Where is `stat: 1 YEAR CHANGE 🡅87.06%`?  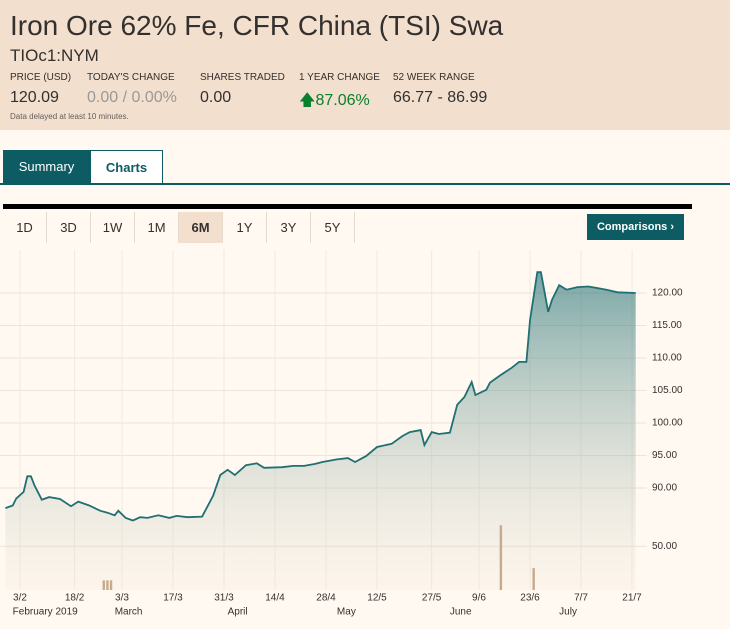 stat: 1 YEAR CHANGE 🡅87.06% is located at coordinates (339, 94).